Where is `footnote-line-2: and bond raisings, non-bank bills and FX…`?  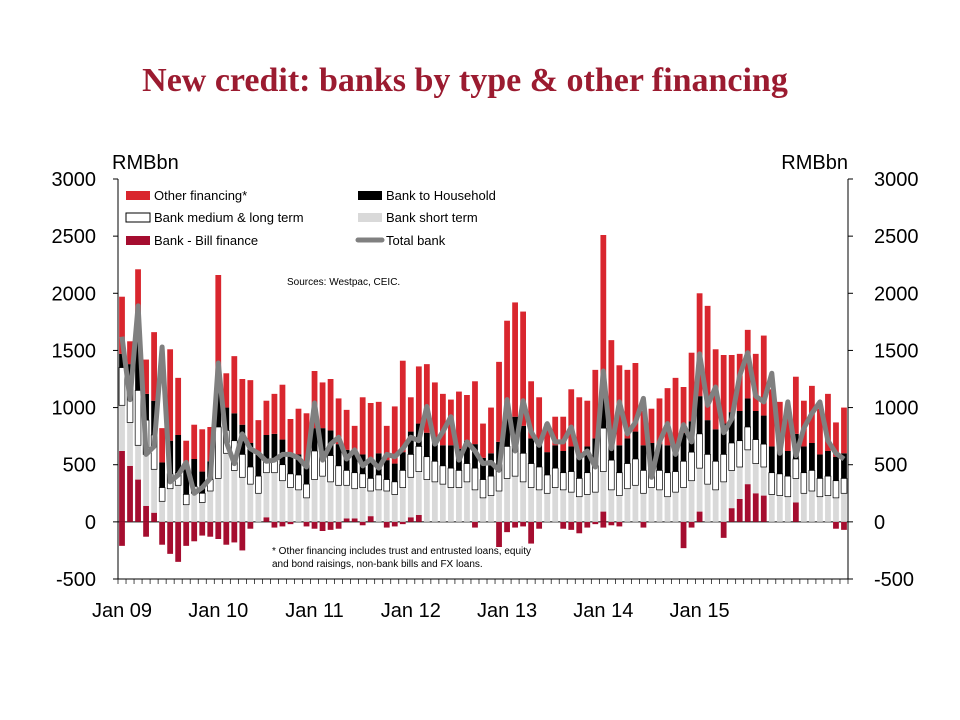 footnote-line-2: and bond raisings, non-bank bills and FX… is located at coordinates (377, 564).